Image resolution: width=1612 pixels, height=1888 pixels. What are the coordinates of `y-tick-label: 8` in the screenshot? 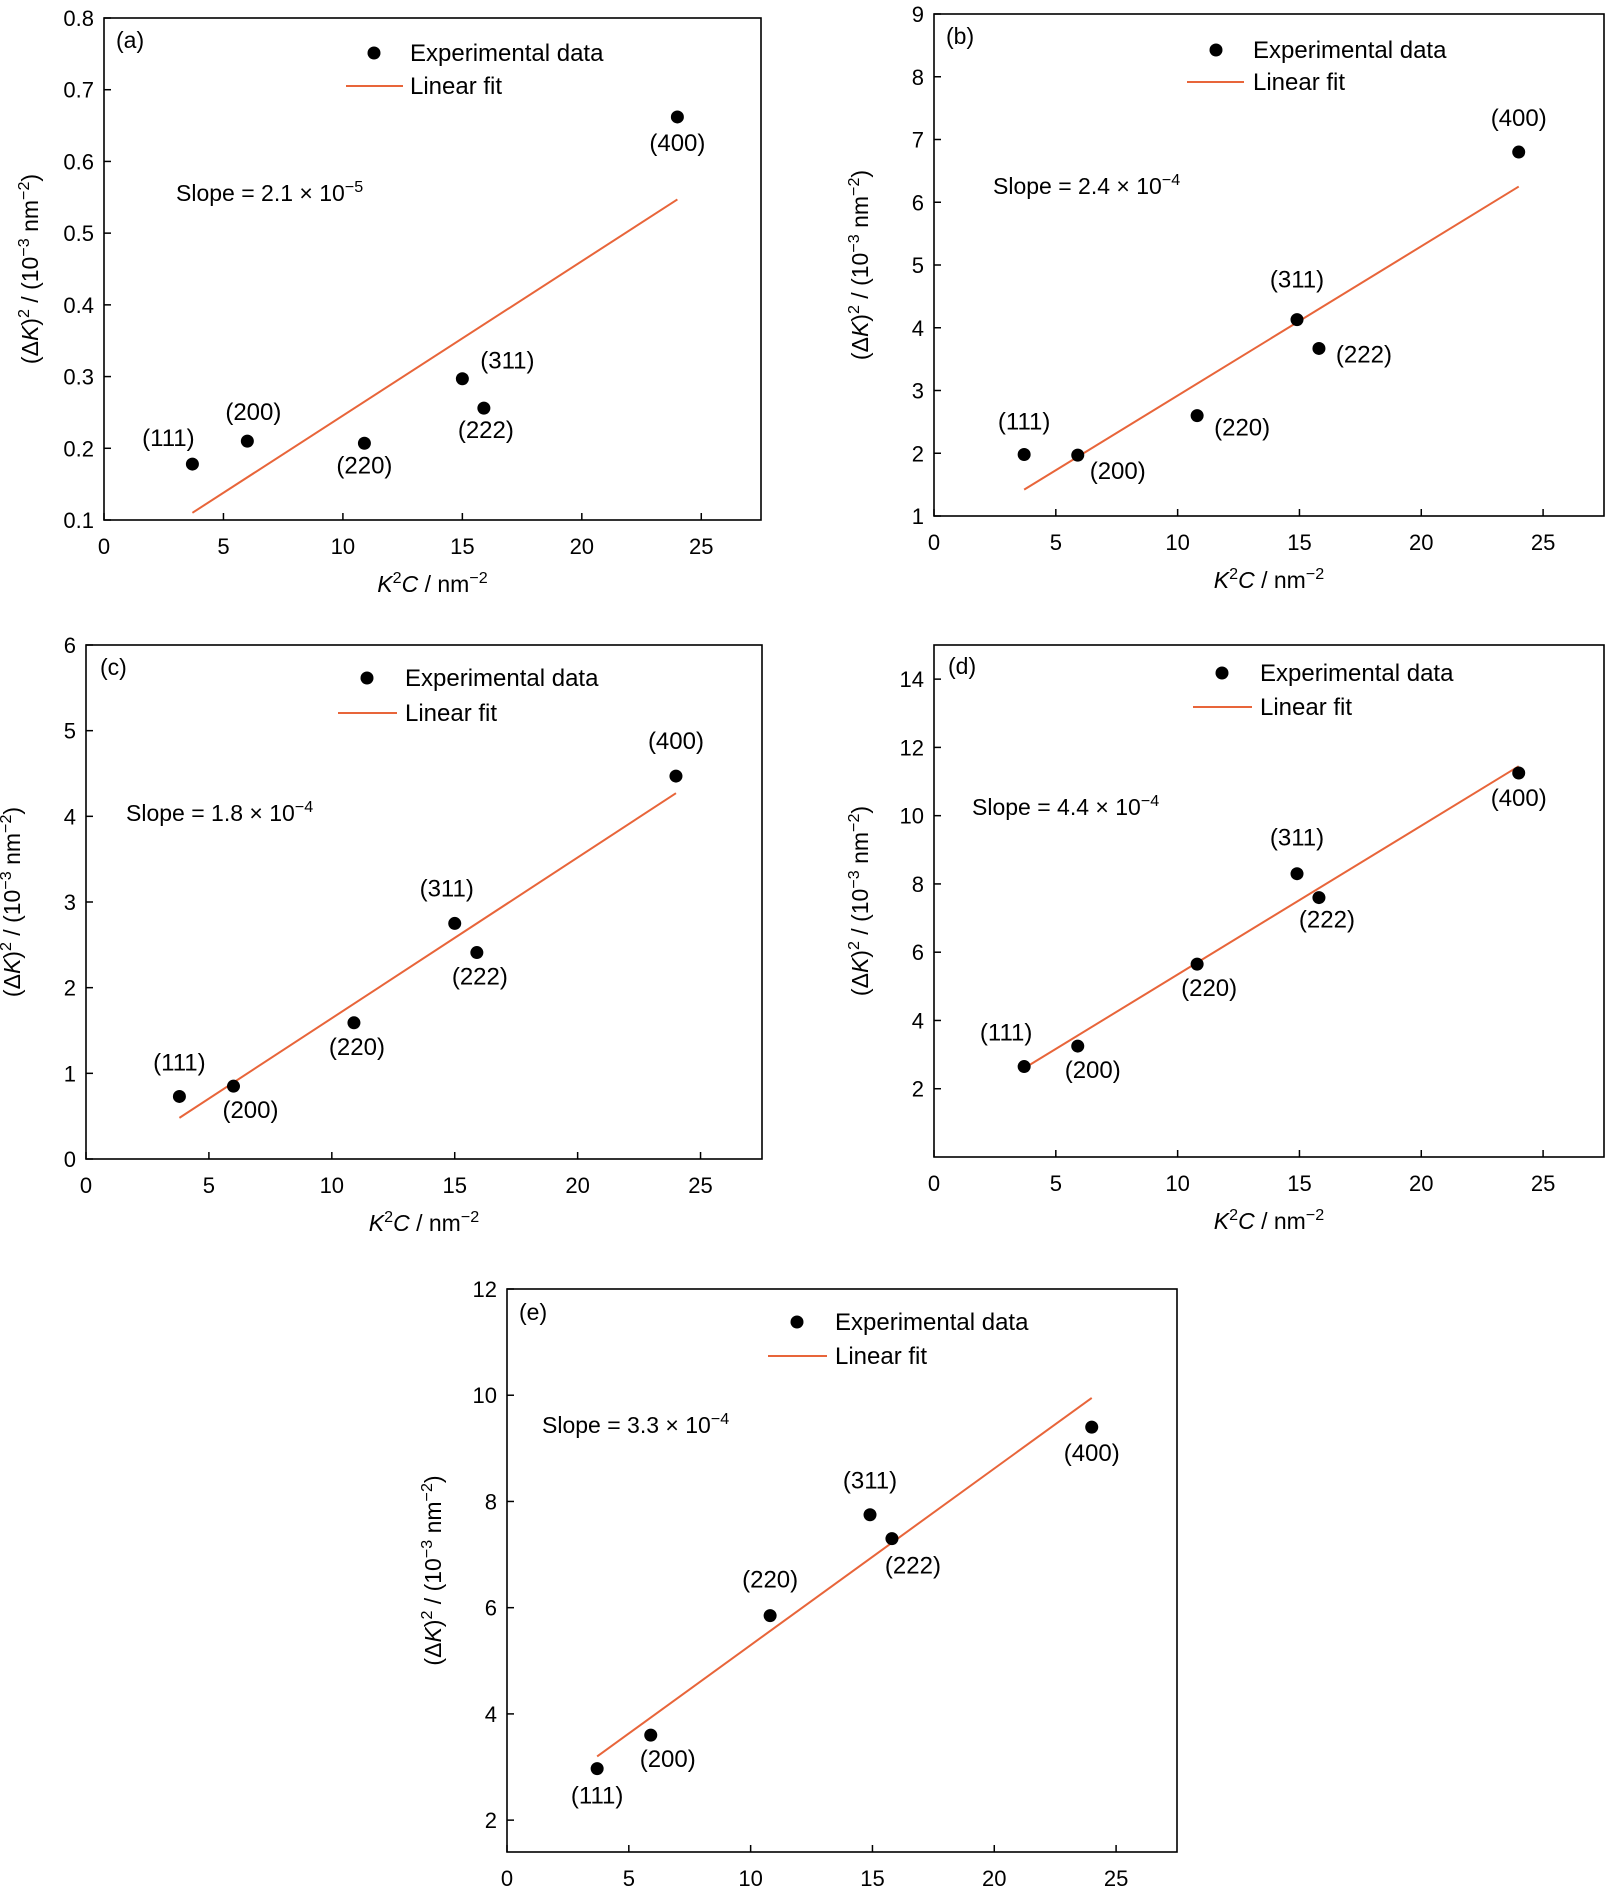 It's located at (918, 77).